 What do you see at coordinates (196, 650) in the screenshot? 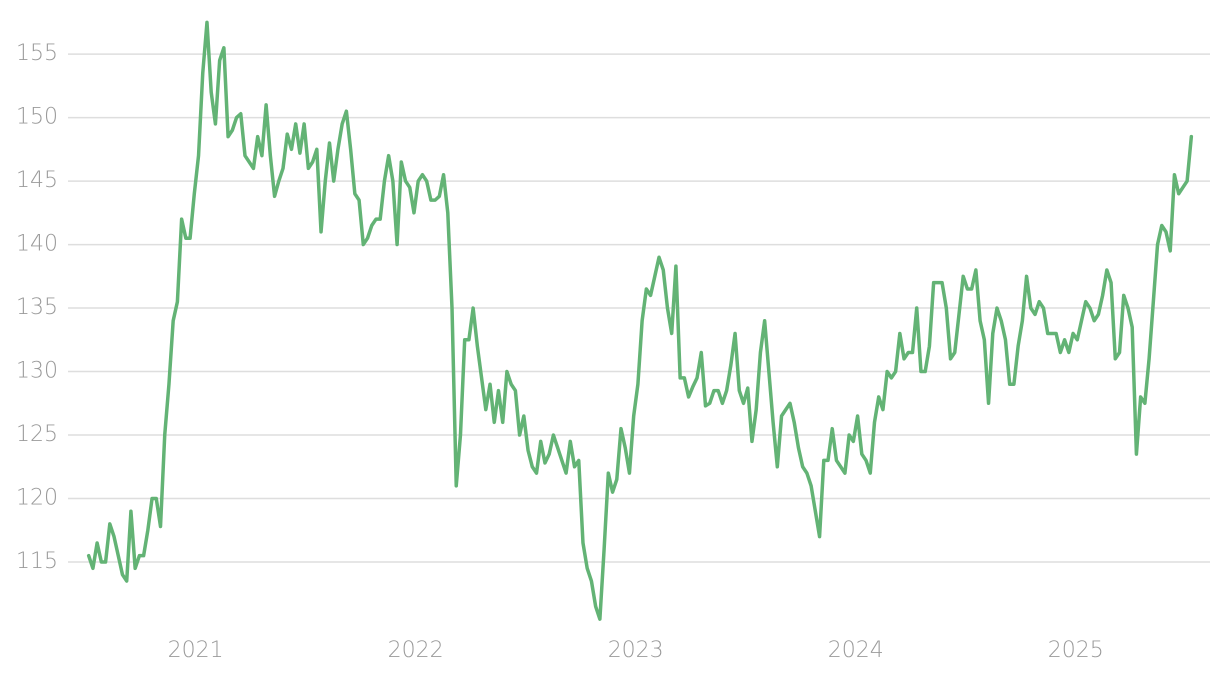
I see `x-tick-label: 2021` at bounding box center [196, 650].